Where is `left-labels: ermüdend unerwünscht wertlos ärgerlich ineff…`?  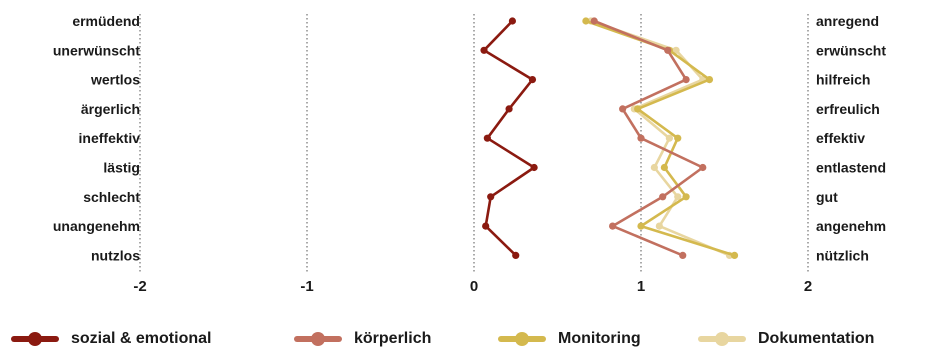
left-labels: ermüdend unerwünscht wertlos ärgerlich ineff… is located at coordinates (96, 138).